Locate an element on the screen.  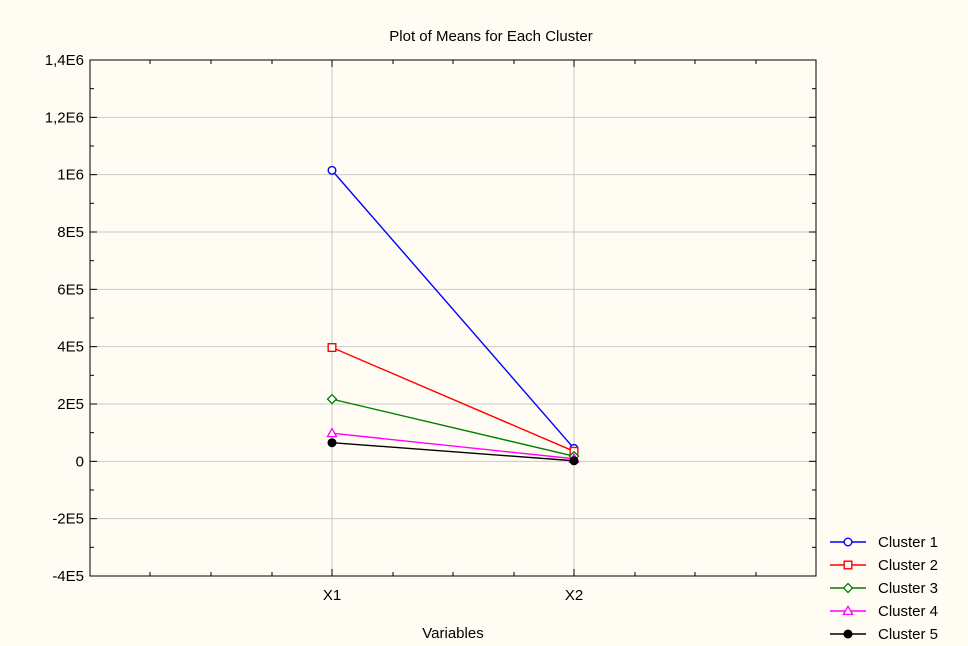
y-tick-label: 0 is located at coordinates (80, 461).